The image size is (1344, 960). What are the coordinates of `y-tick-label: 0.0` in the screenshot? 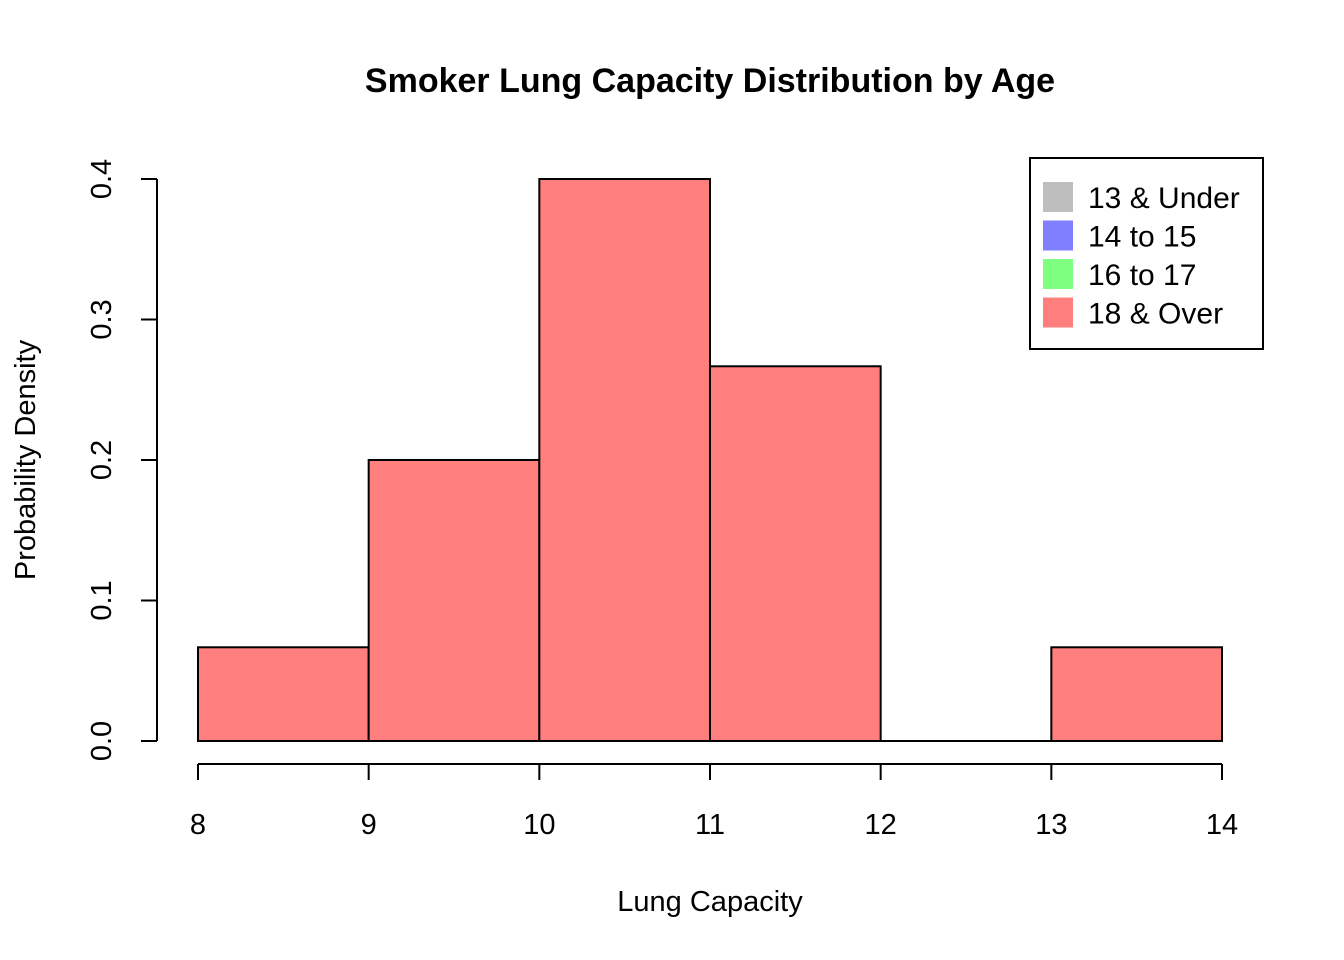 It's located at (102, 741).